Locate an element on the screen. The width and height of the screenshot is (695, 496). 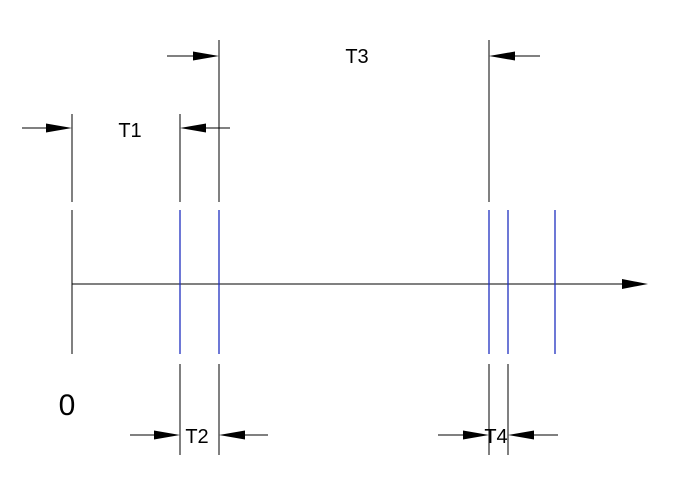
time-axis-arrowhead is located at coordinates (635, 284).